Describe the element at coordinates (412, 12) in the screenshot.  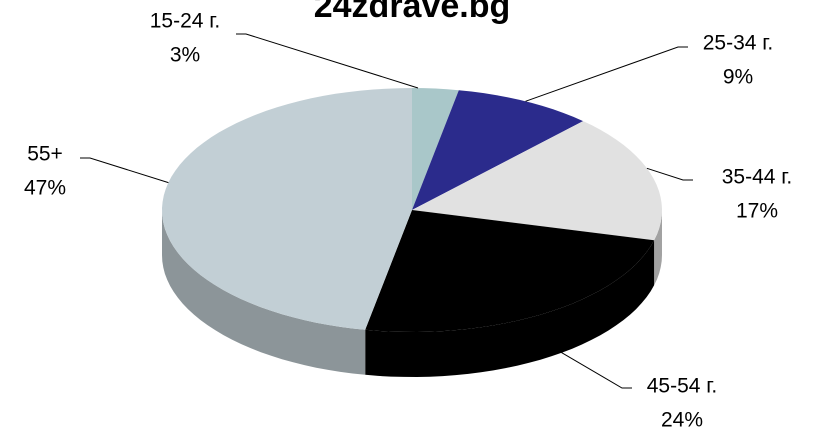
I see `chart-title: 24zdrave.bg` at that location.